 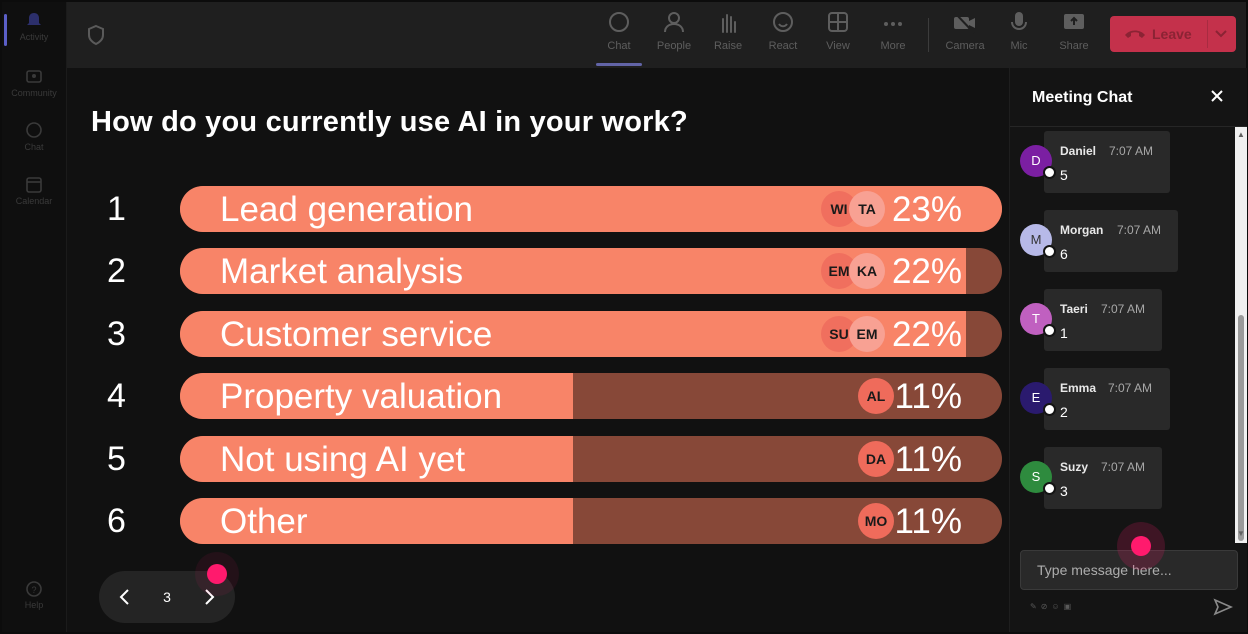 I want to click on community-icon, so click(x=34, y=76).